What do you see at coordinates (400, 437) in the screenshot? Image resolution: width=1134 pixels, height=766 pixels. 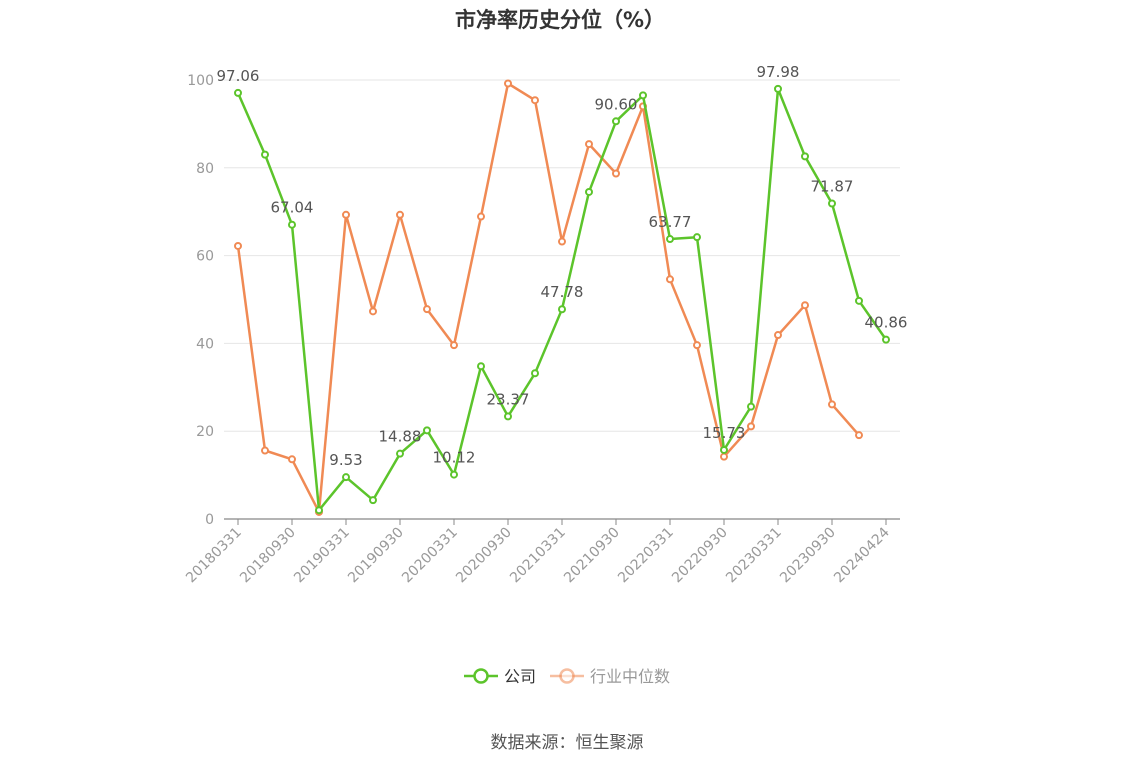 I see `data-label: 14.88` at bounding box center [400, 437].